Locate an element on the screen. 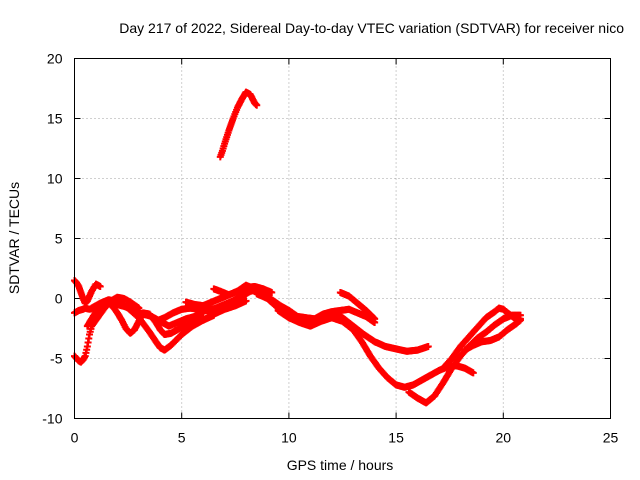 This screenshot has width=640, height=480. series-arc-e is located at coordinates (169, 325).